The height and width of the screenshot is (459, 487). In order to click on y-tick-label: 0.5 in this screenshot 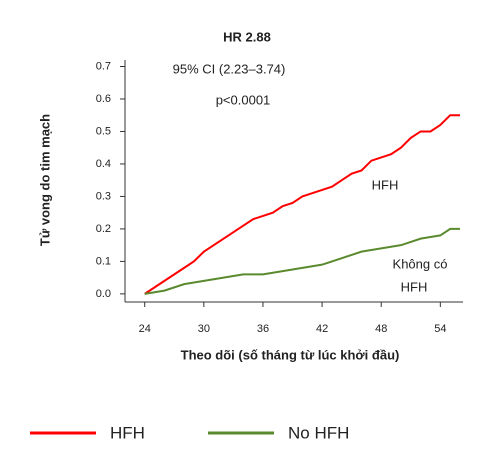, I will do `click(103, 131)`.